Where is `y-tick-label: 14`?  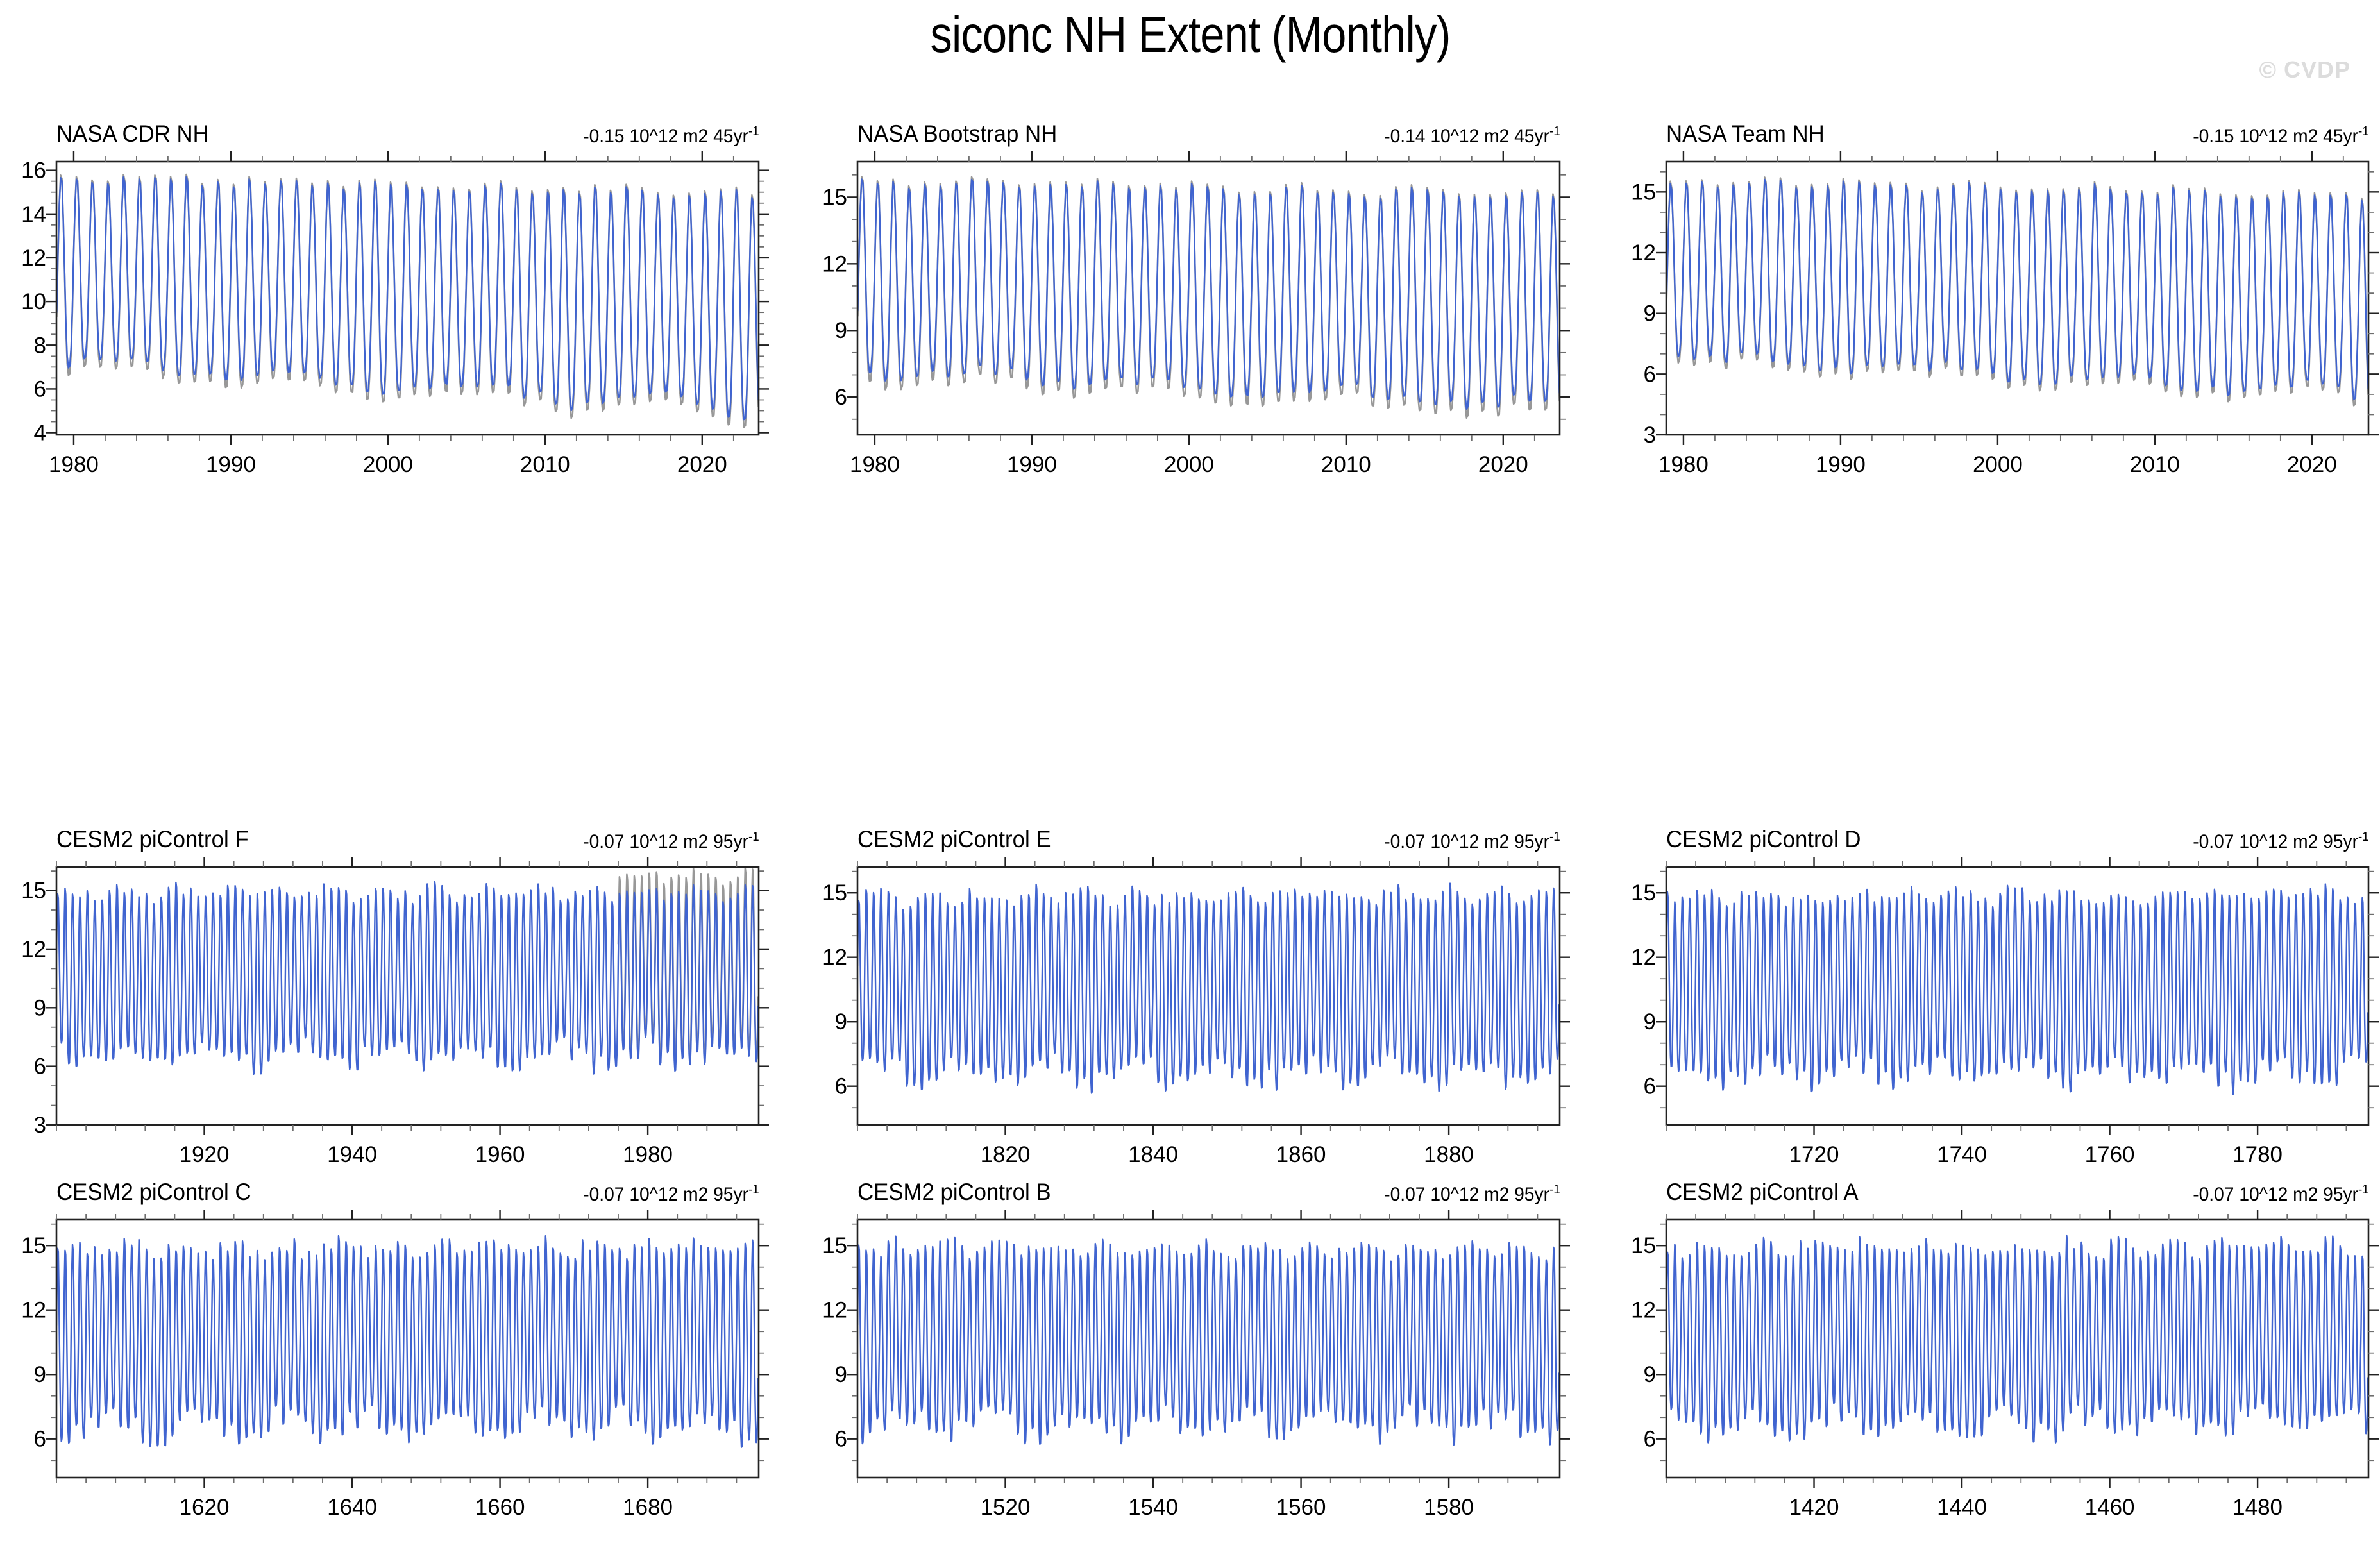 y-tick-label: 14 is located at coordinates (33, 214).